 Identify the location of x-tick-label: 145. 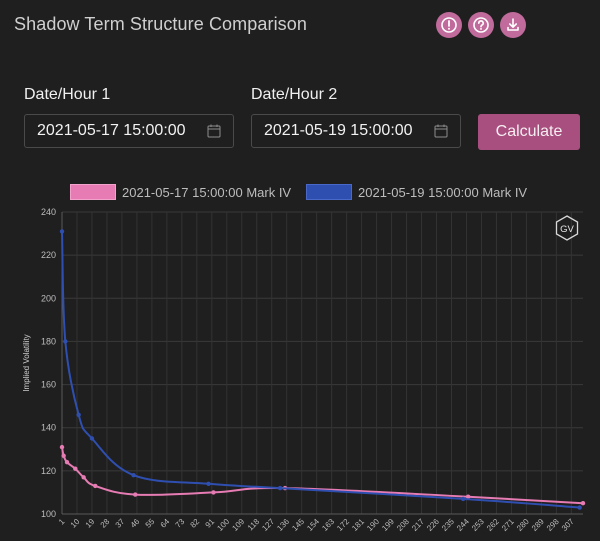
(298, 525).